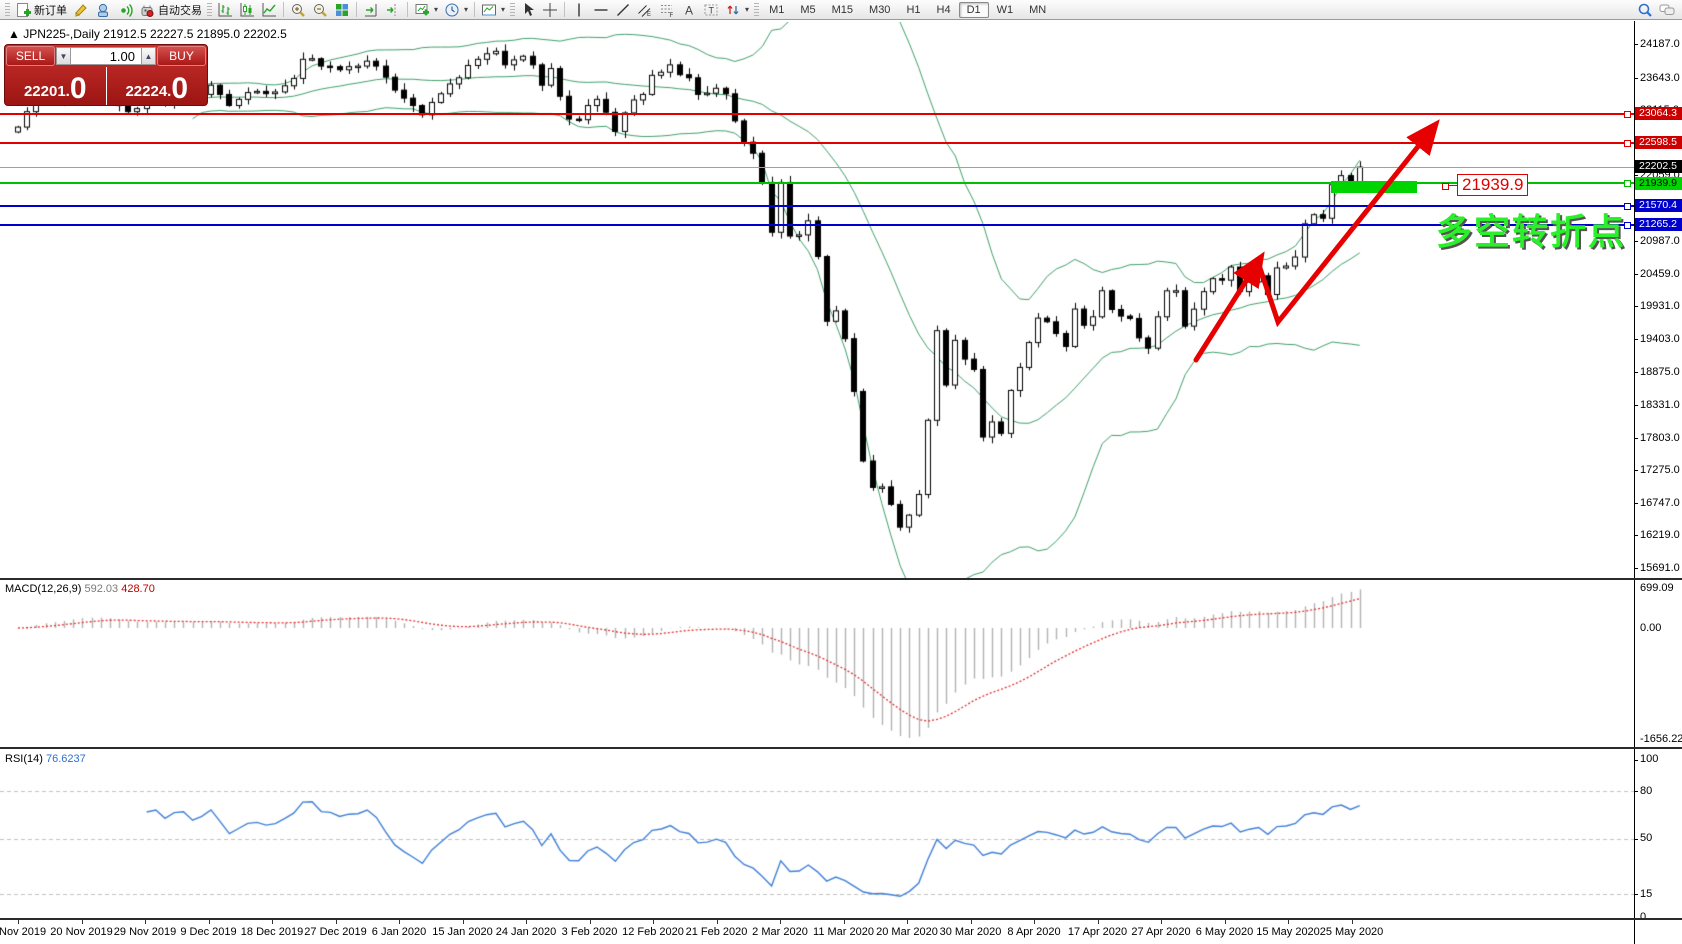 This screenshot has width=1682, height=944. What do you see at coordinates (817, 167) in the screenshot?
I see `current-price-line` at bounding box center [817, 167].